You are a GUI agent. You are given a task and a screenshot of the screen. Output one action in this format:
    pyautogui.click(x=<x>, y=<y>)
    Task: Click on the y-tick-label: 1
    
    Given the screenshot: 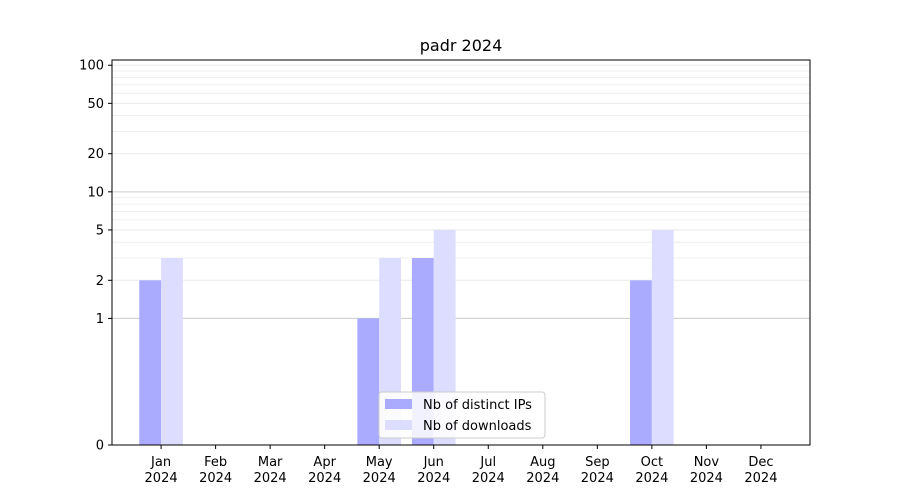 What is the action you would take?
    pyautogui.click(x=100, y=319)
    